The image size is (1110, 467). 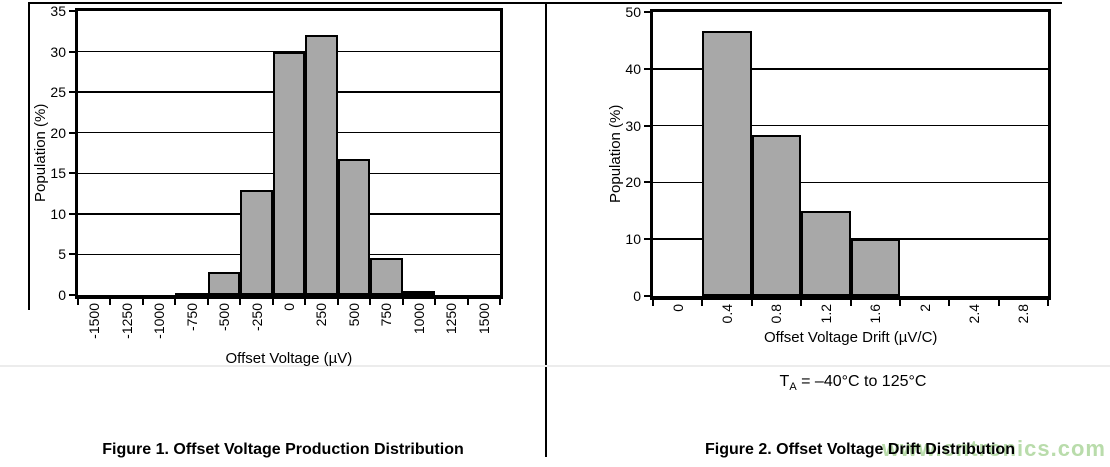 I want to click on watermark: www.cntronics.com, so click(x=993, y=448).